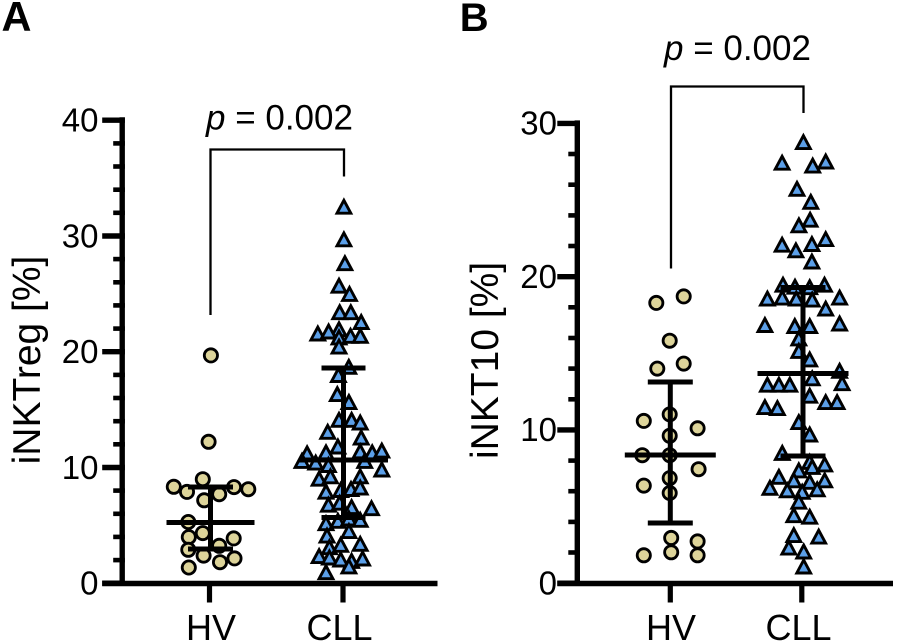 The image size is (900, 643). I want to click on svg-text: B, so click(474, 20).